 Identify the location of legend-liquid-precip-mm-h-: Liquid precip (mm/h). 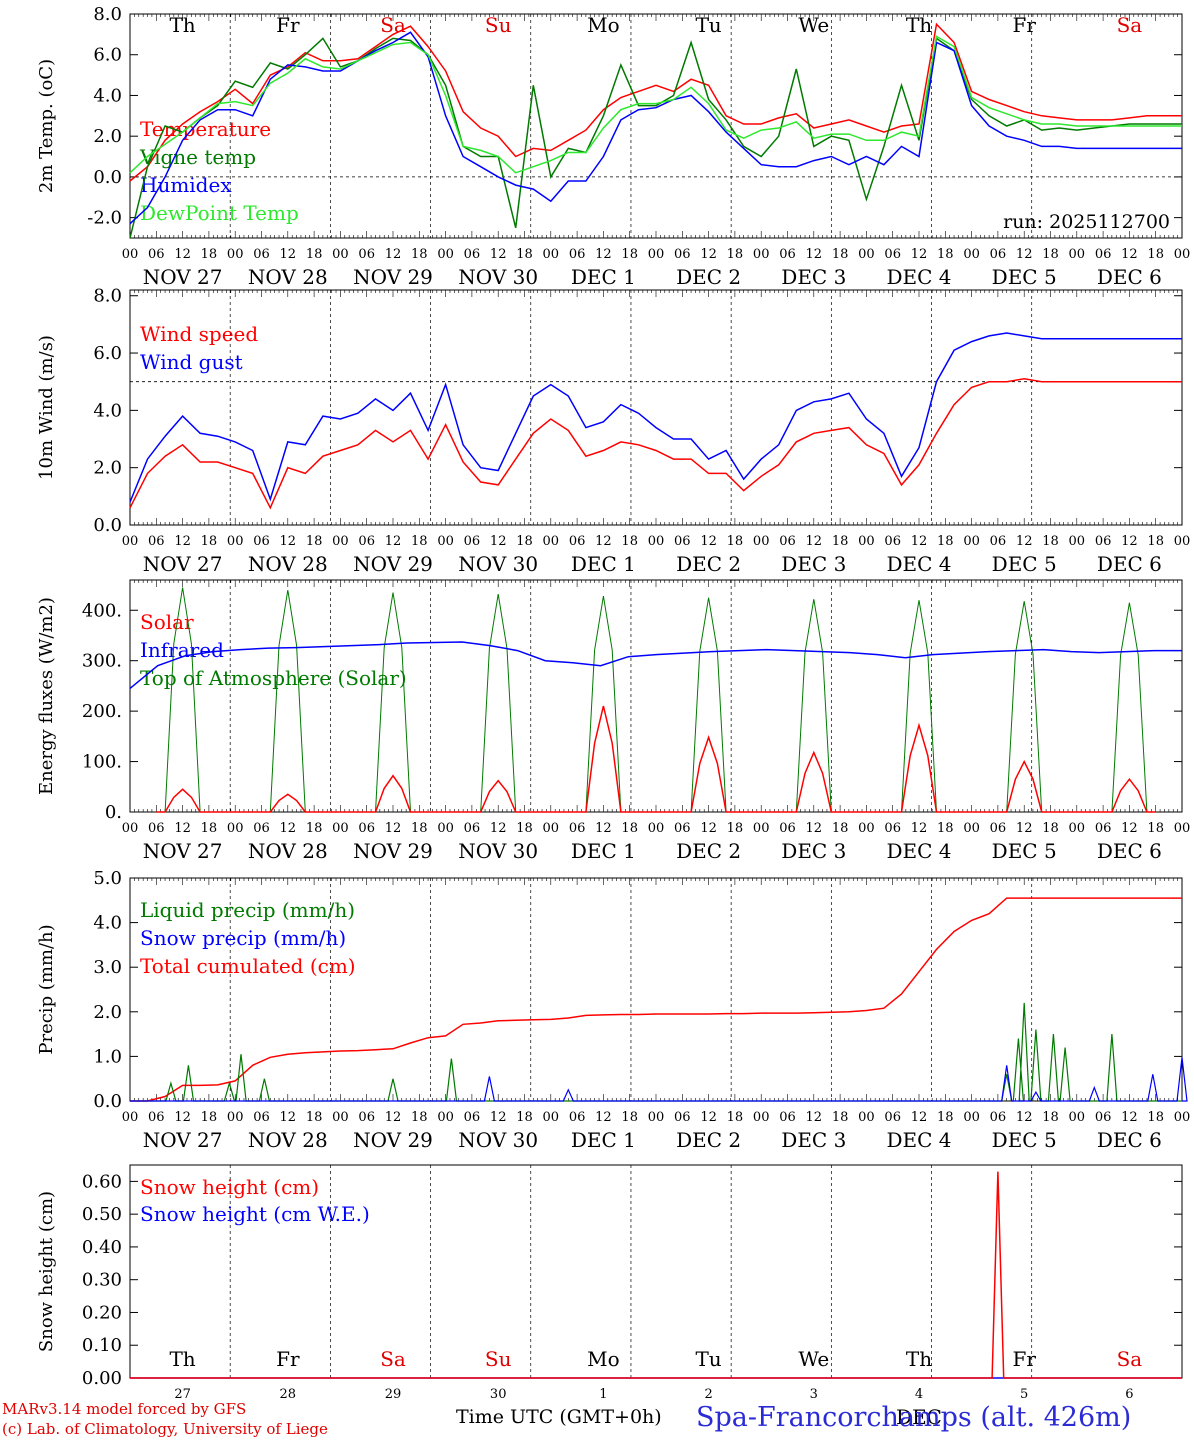
(247, 910).